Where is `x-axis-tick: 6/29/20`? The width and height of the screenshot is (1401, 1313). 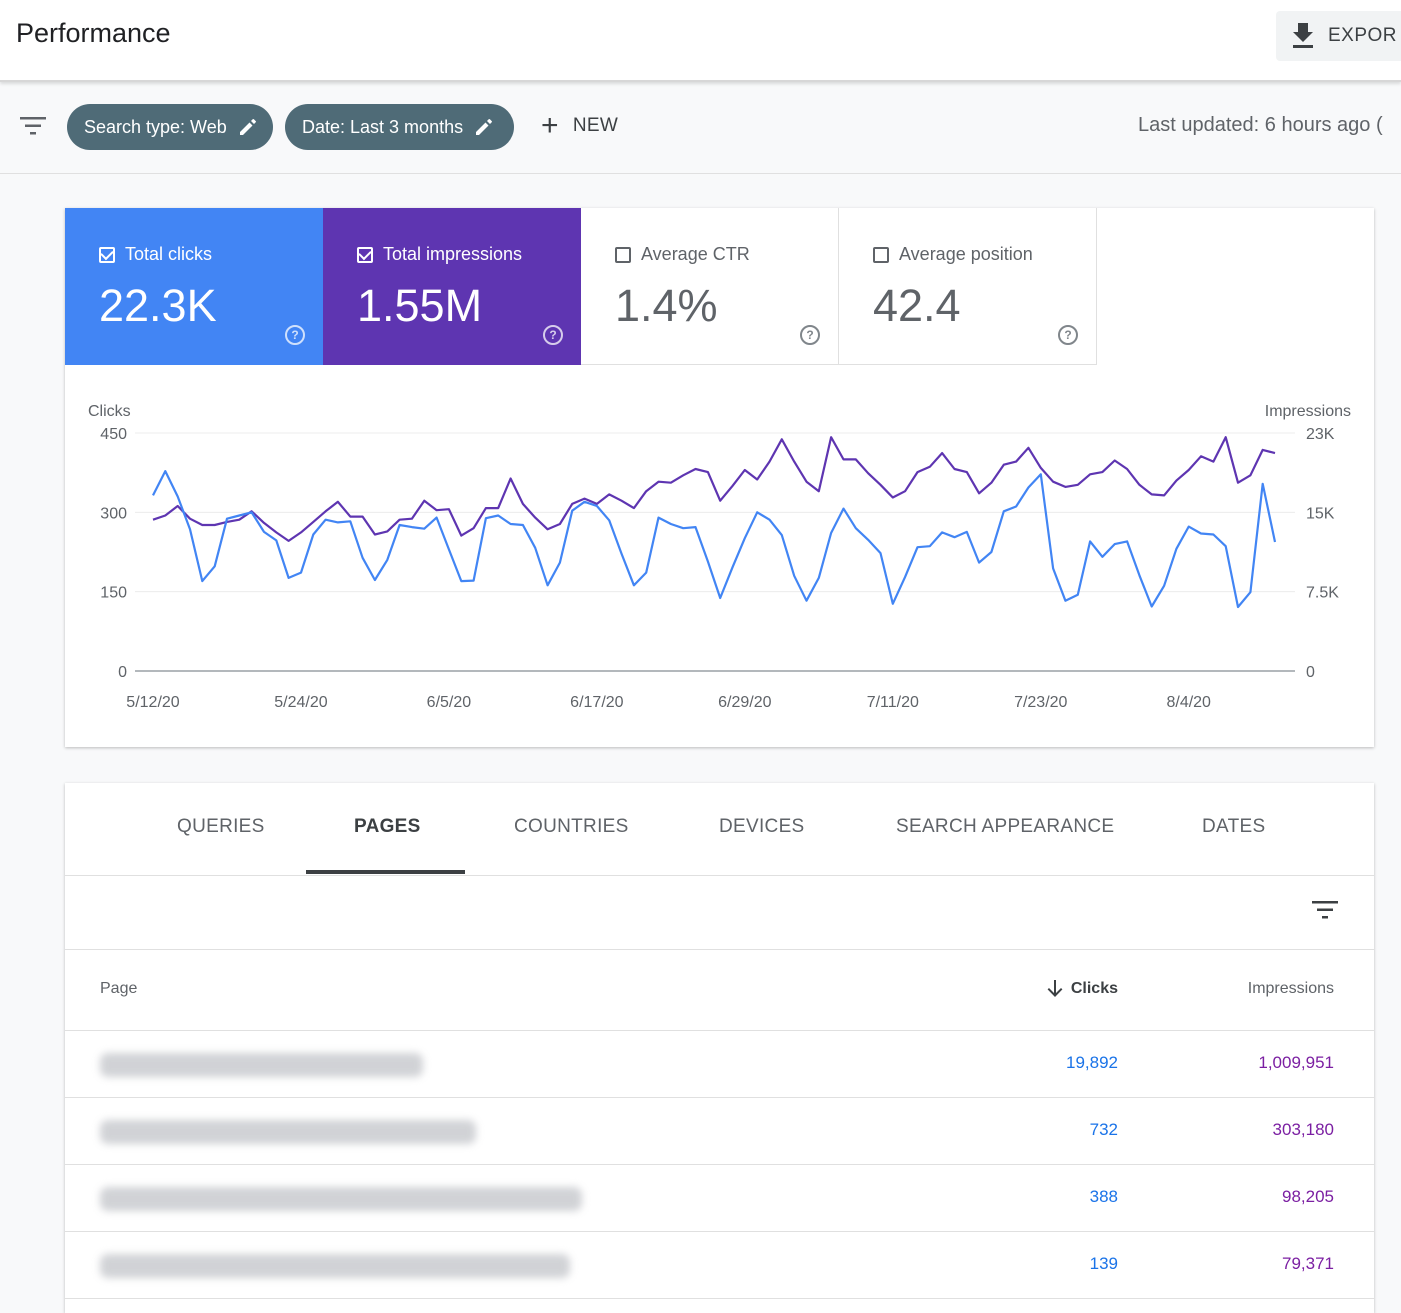 x-axis-tick: 6/29/20 is located at coordinates (744, 702).